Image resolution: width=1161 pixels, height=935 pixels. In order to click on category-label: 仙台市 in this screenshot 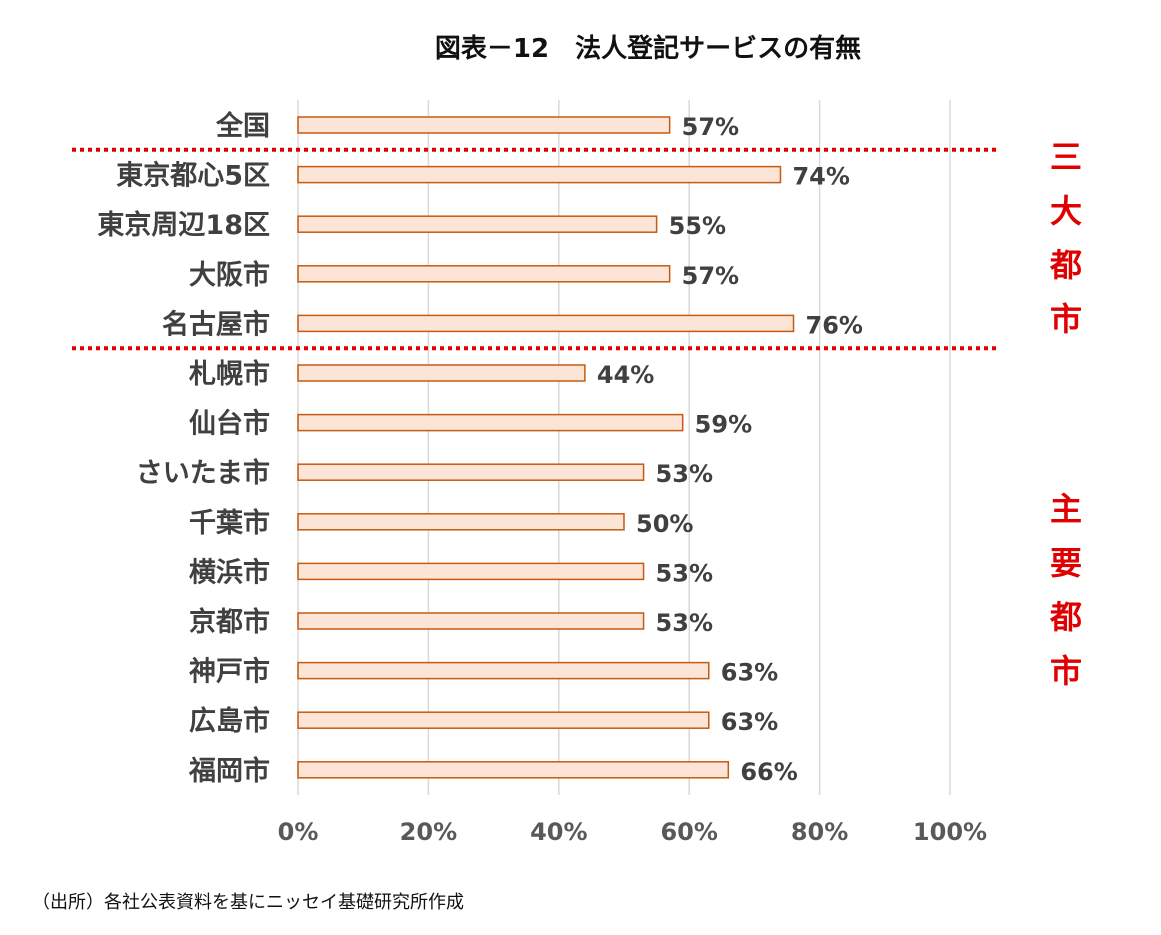, I will do `click(229, 424)`.